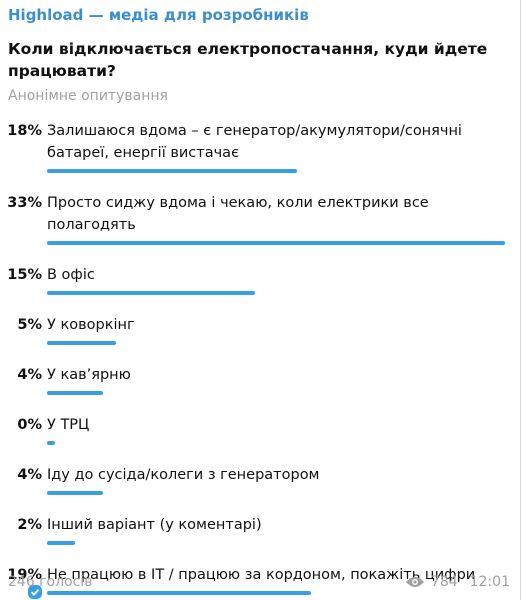  What do you see at coordinates (29, 525) in the screenshot?
I see `option-percent: 2%` at bounding box center [29, 525].